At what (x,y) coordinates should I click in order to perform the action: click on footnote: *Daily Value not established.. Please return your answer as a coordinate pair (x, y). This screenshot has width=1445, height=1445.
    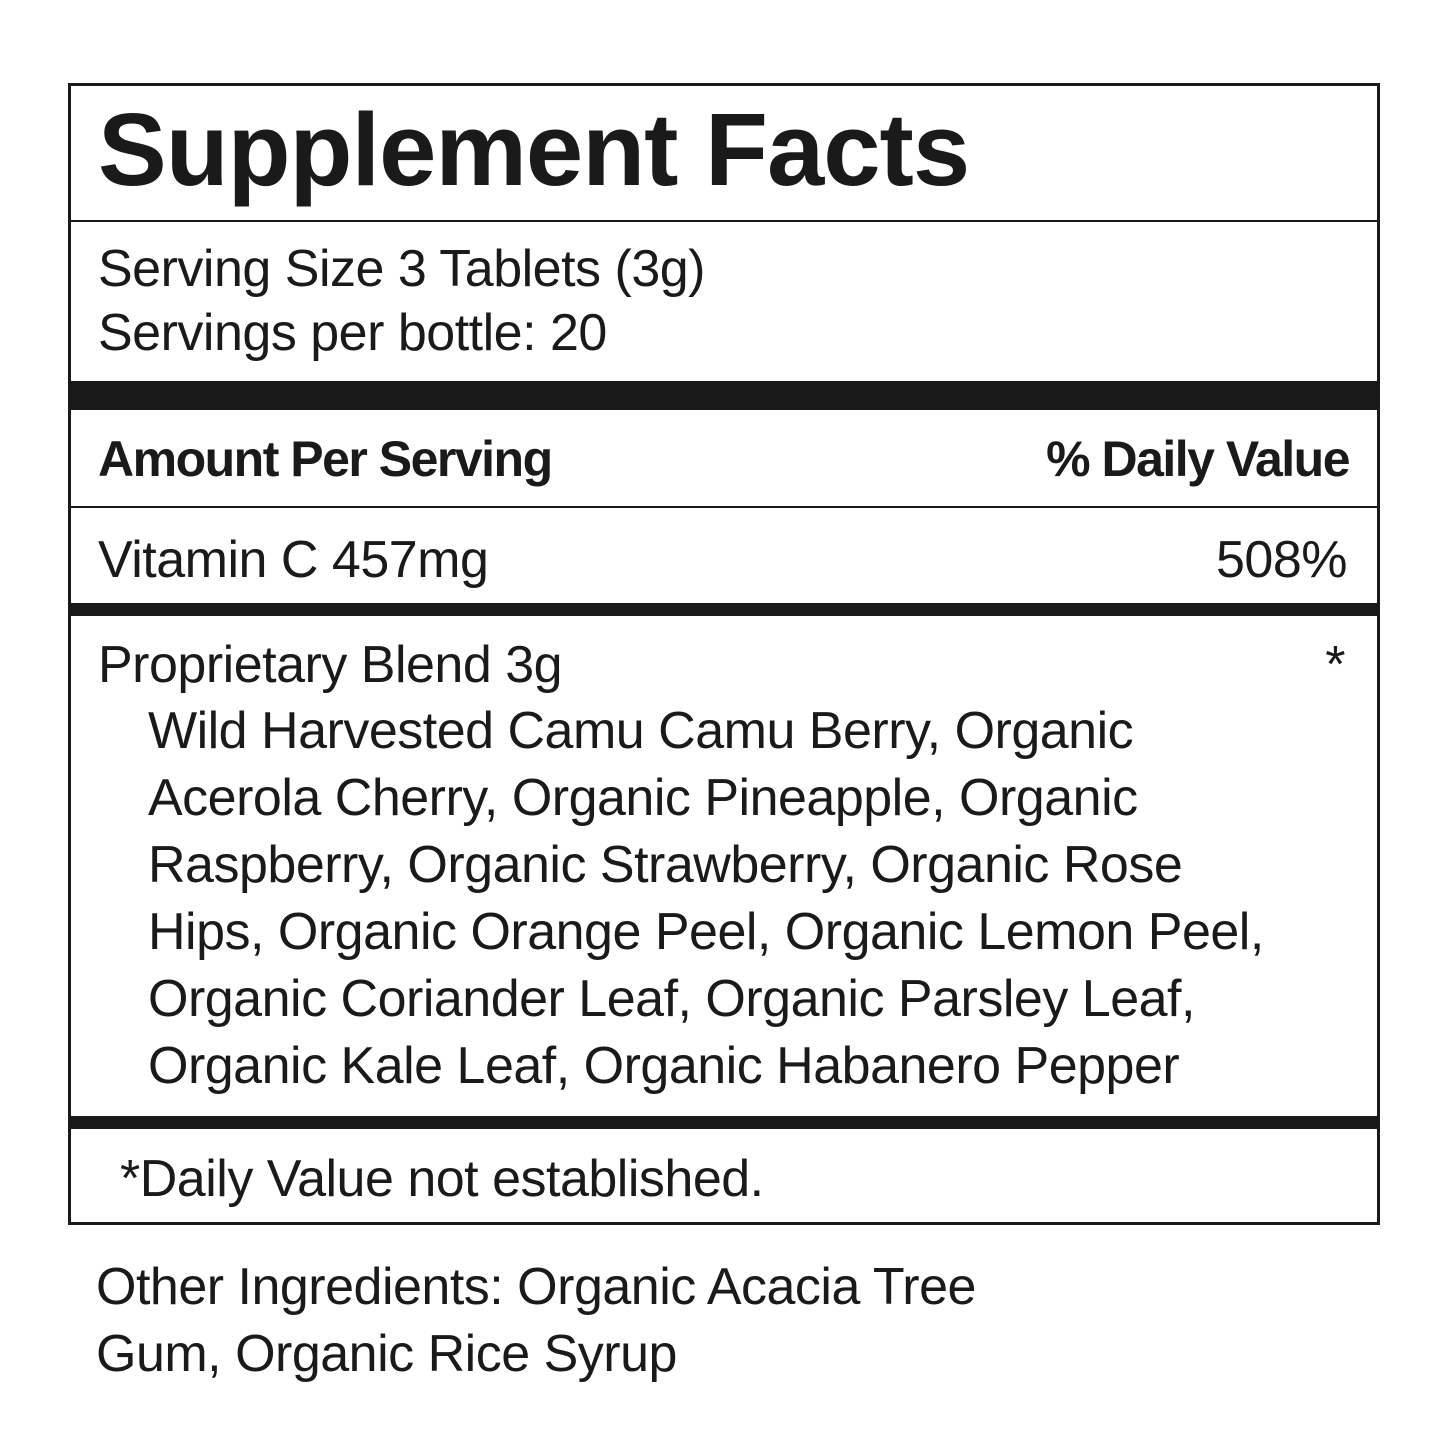
    Looking at the image, I should click on (442, 1179).